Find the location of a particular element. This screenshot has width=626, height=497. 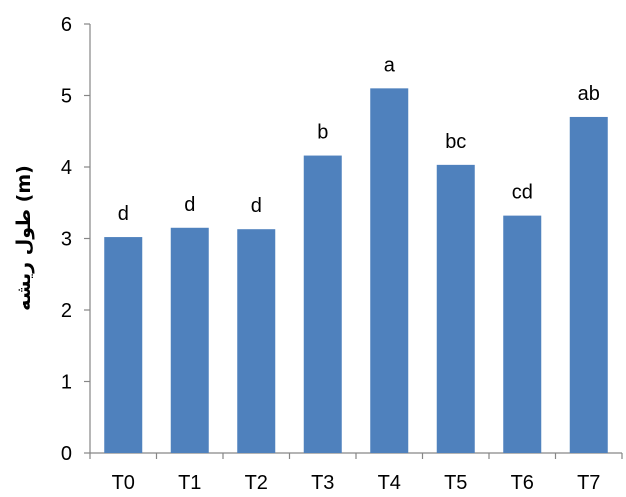

y-tick-label: 1 is located at coordinates (66, 383).